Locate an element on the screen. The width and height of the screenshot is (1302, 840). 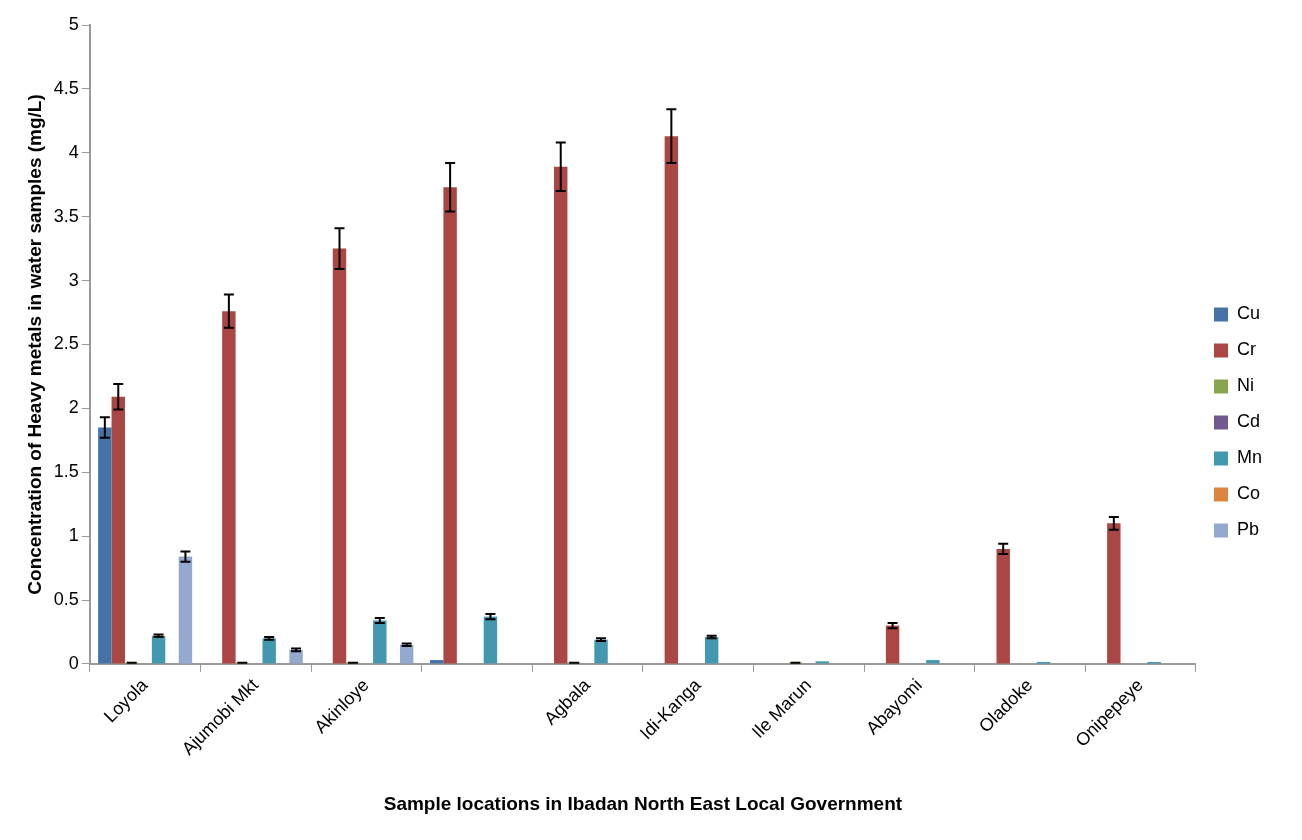
y-tick-label: 0 is located at coordinates (73, 662).